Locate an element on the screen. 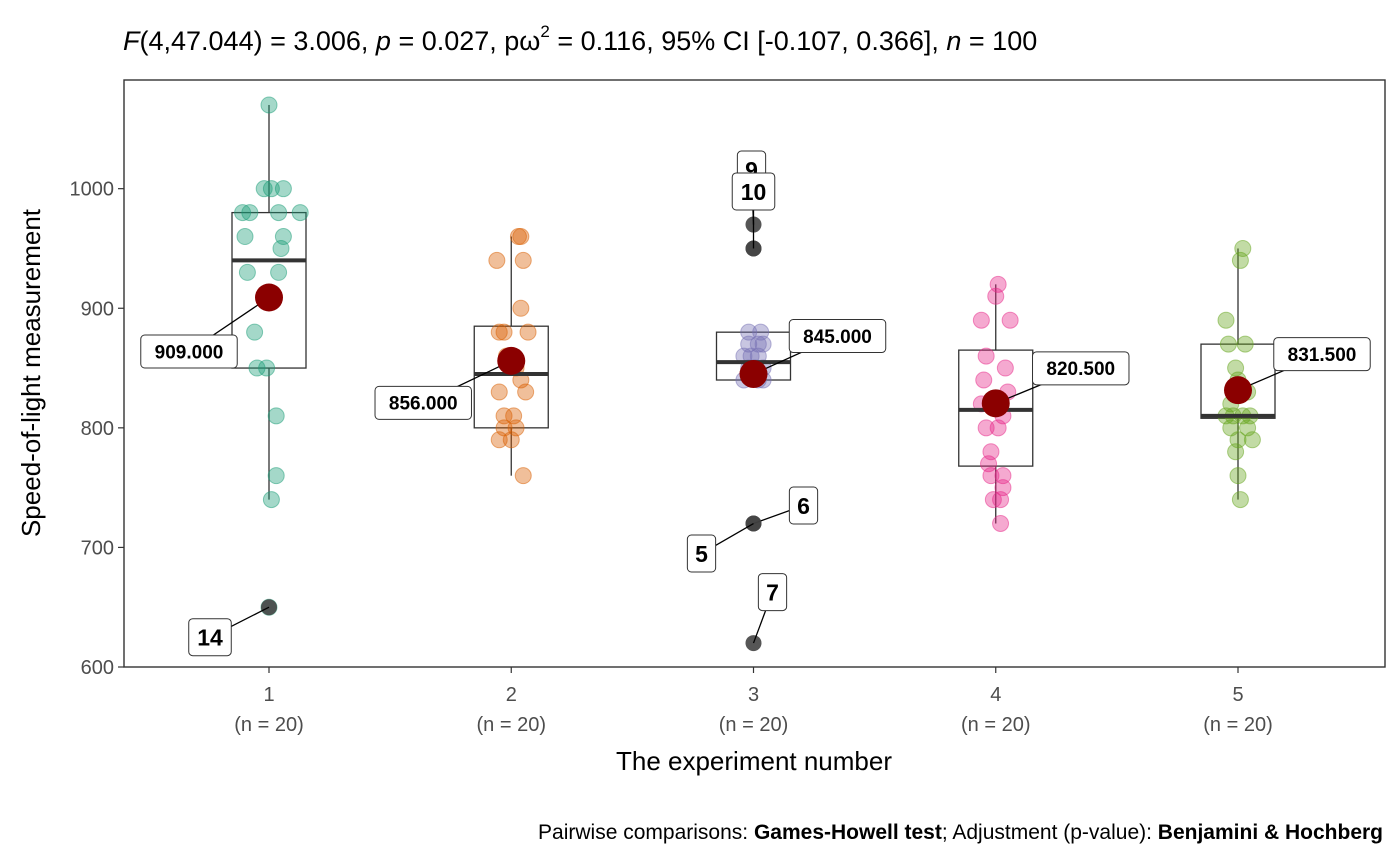  outlier-label-10: 10 is located at coordinates (753, 191).